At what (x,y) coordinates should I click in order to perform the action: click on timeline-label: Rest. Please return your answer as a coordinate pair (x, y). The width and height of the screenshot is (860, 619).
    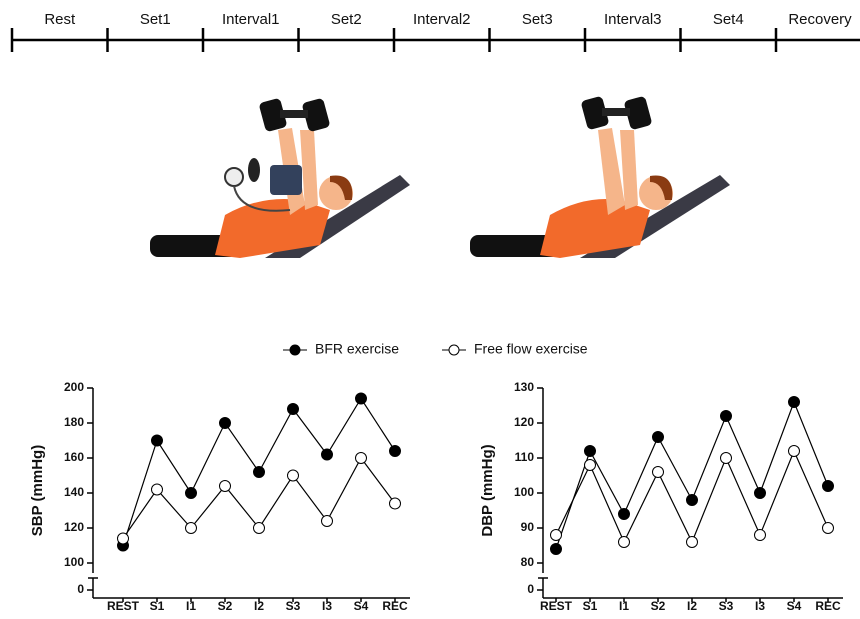
    Looking at the image, I should click on (60, 19).